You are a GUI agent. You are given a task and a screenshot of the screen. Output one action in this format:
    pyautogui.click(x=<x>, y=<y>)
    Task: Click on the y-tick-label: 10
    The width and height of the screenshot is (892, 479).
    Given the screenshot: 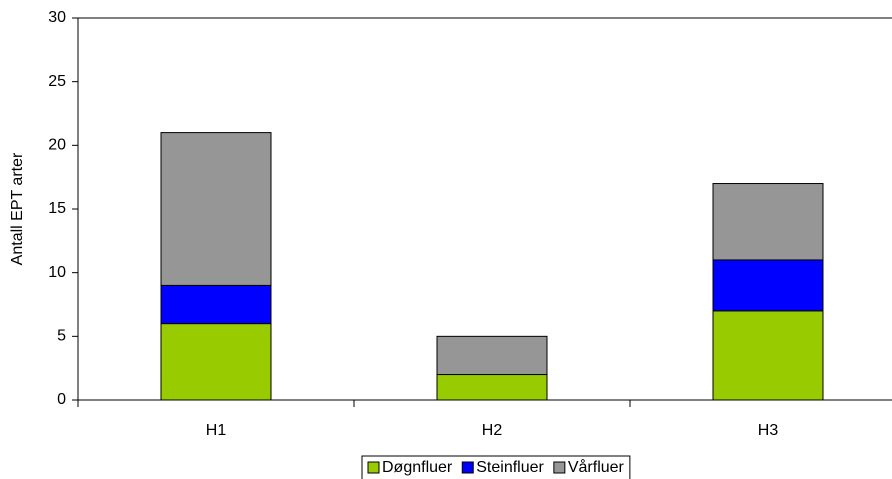 What is the action you would take?
    pyautogui.click(x=57, y=272)
    